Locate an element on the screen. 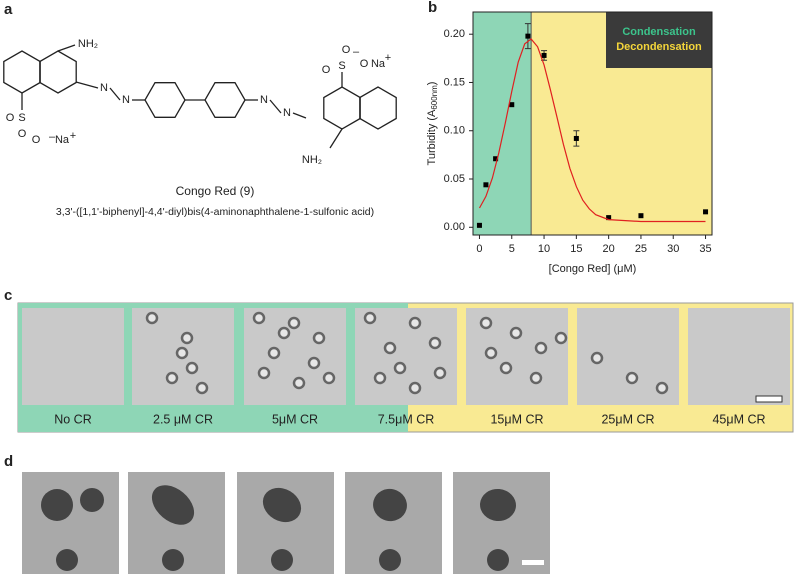 This screenshot has width=796, height=574. fit-line is located at coordinates (592, 130).